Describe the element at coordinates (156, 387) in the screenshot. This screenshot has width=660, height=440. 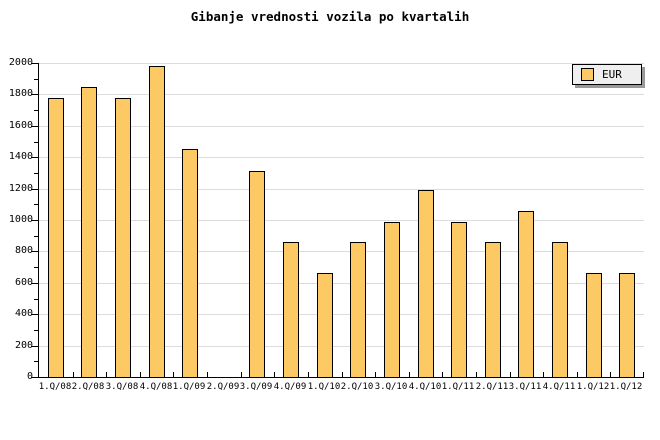
I see `x-tick-label-3: 4.Q/08` at that location.